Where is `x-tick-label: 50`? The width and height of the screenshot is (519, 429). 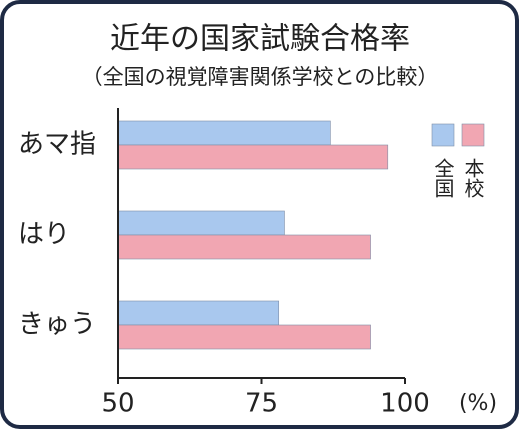
x-tick-label: 50 is located at coordinates (117, 404).